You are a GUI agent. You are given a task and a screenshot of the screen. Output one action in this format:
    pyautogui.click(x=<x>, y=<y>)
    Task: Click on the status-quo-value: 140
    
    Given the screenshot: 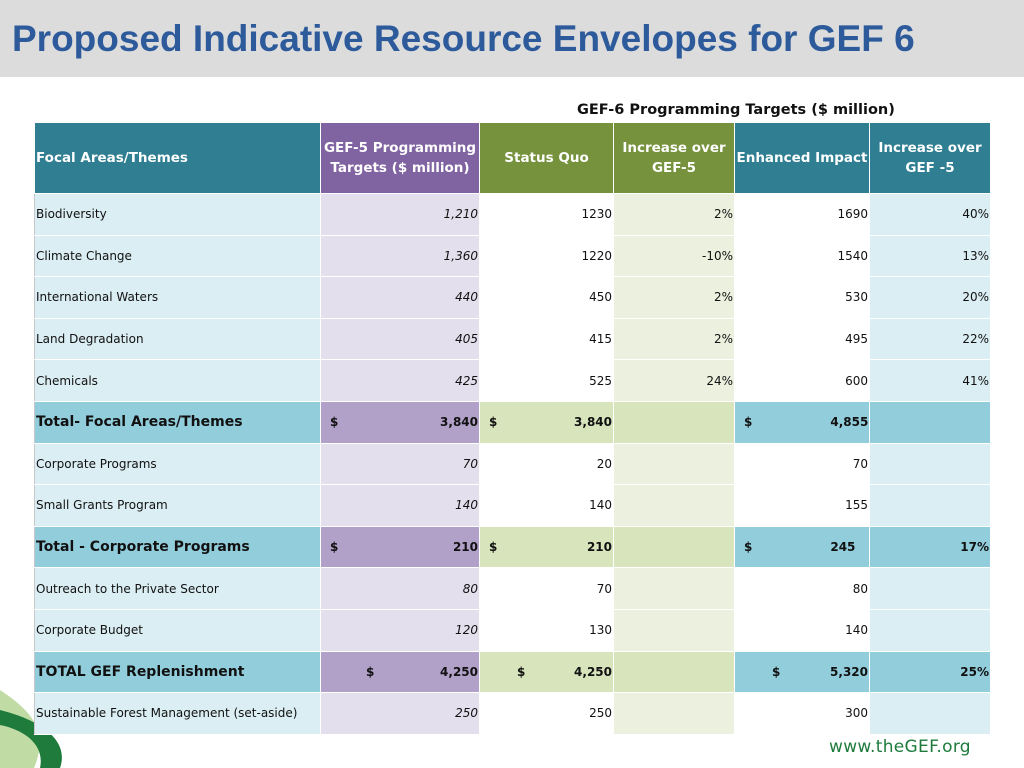 What is the action you would take?
    pyautogui.click(x=546, y=505)
    